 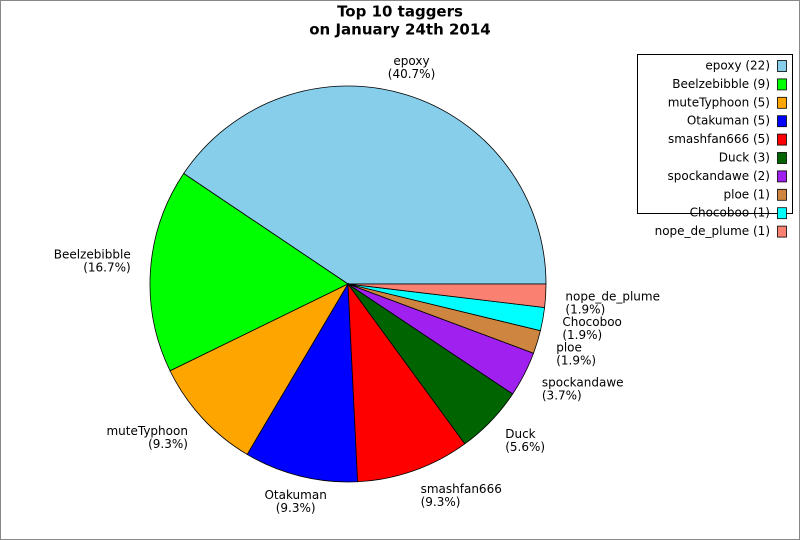 What do you see at coordinates (737, 66) in the screenshot?
I see `legend-label: epoxy (22)` at bounding box center [737, 66].